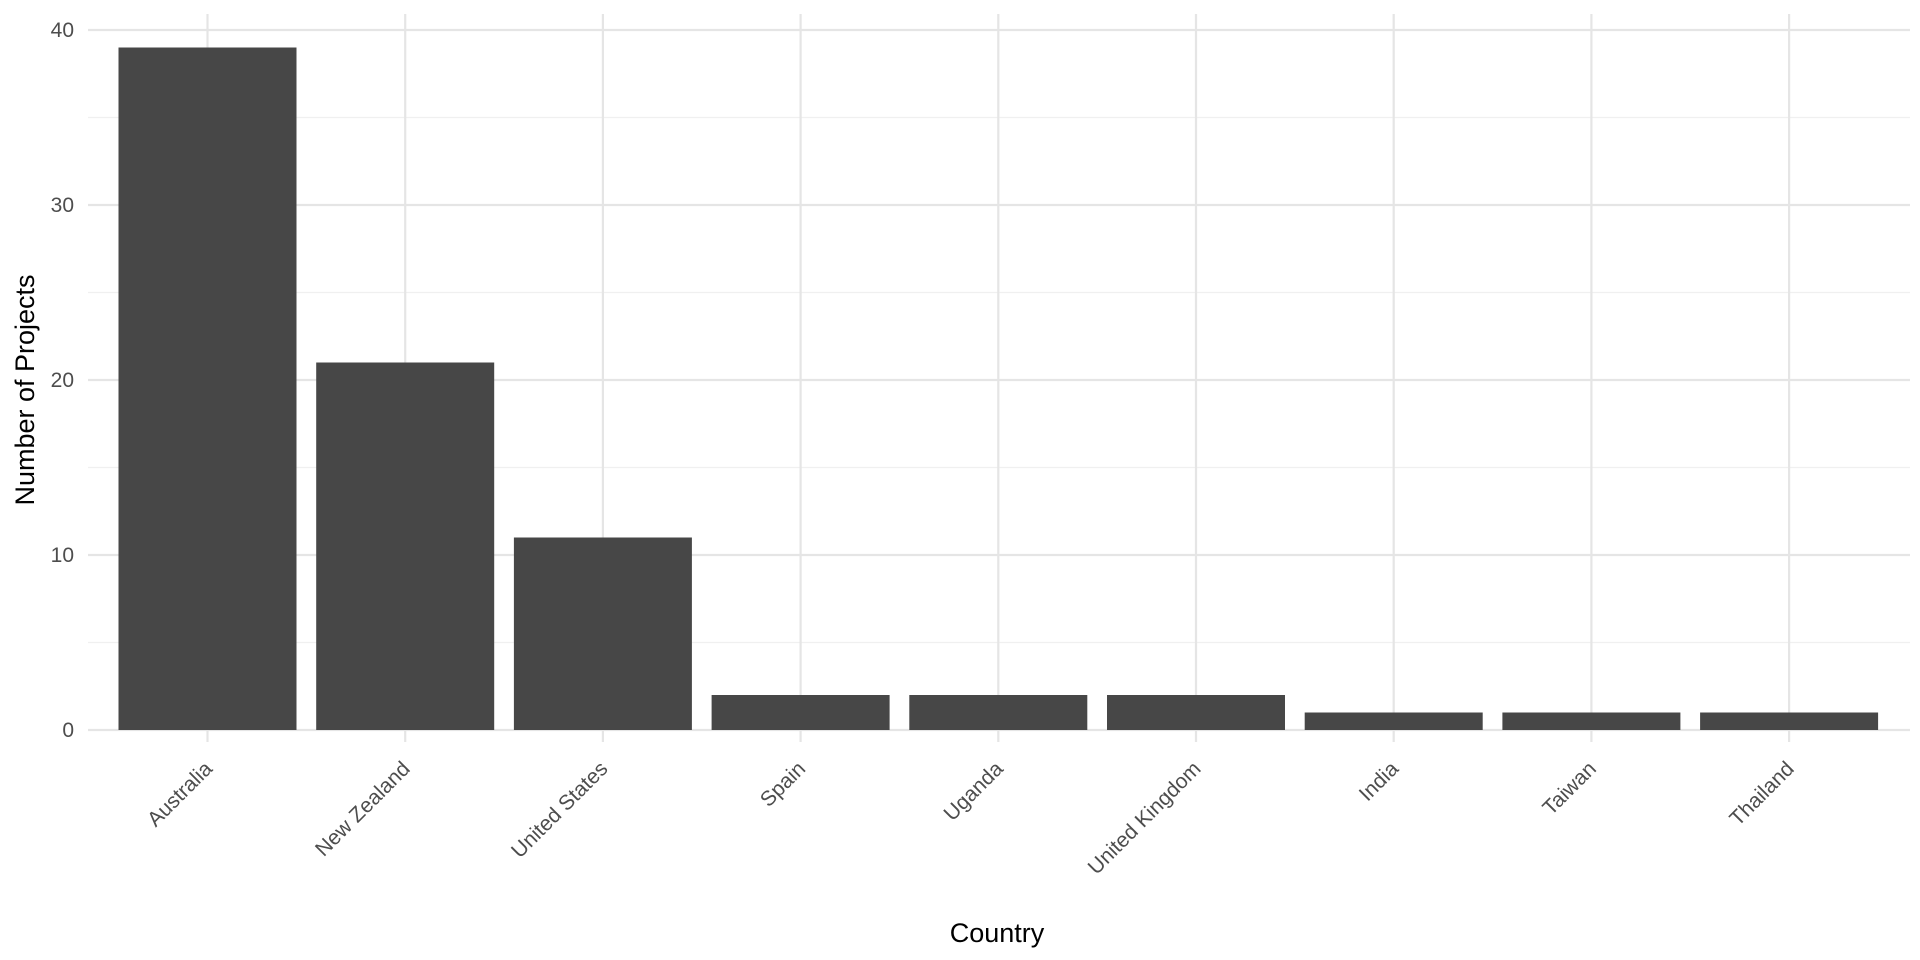 The image size is (1920, 960). I want to click on bar-australia, so click(207, 388).